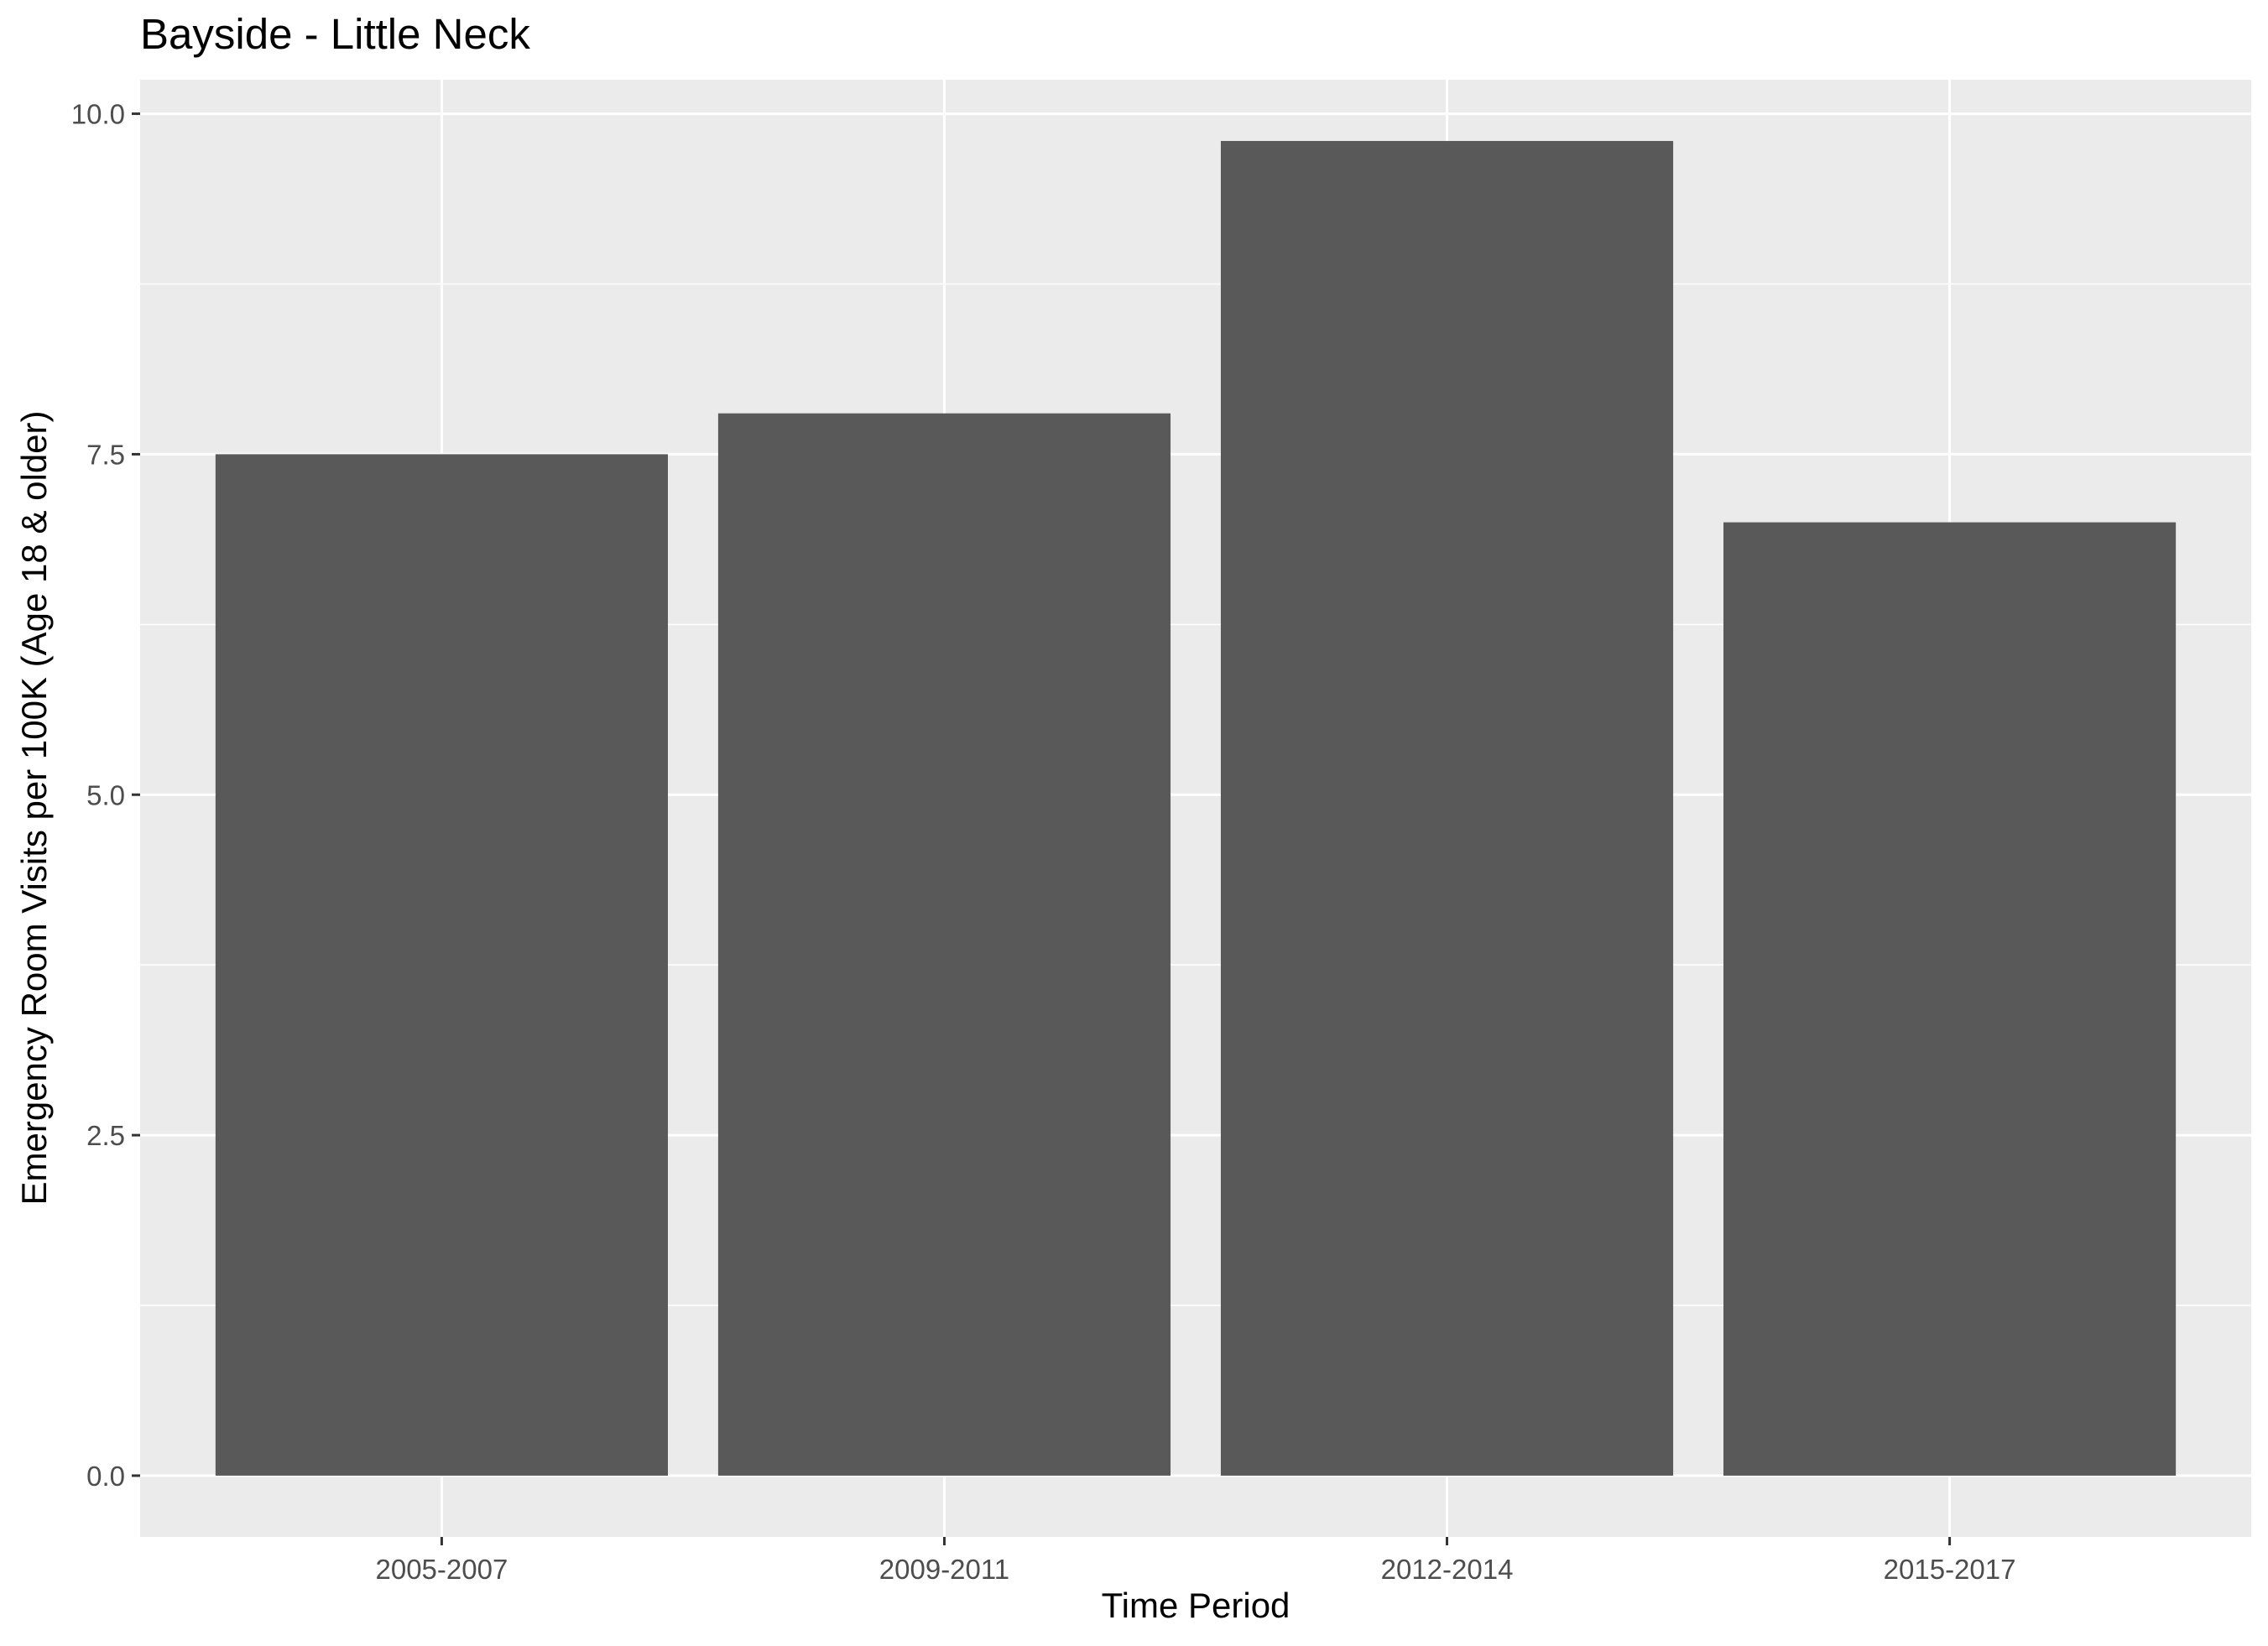  What do you see at coordinates (1196, 1561) in the screenshot?
I see `x-axis: 2005-2007 2009-2011 2012-2014 2015-2017` at bounding box center [1196, 1561].